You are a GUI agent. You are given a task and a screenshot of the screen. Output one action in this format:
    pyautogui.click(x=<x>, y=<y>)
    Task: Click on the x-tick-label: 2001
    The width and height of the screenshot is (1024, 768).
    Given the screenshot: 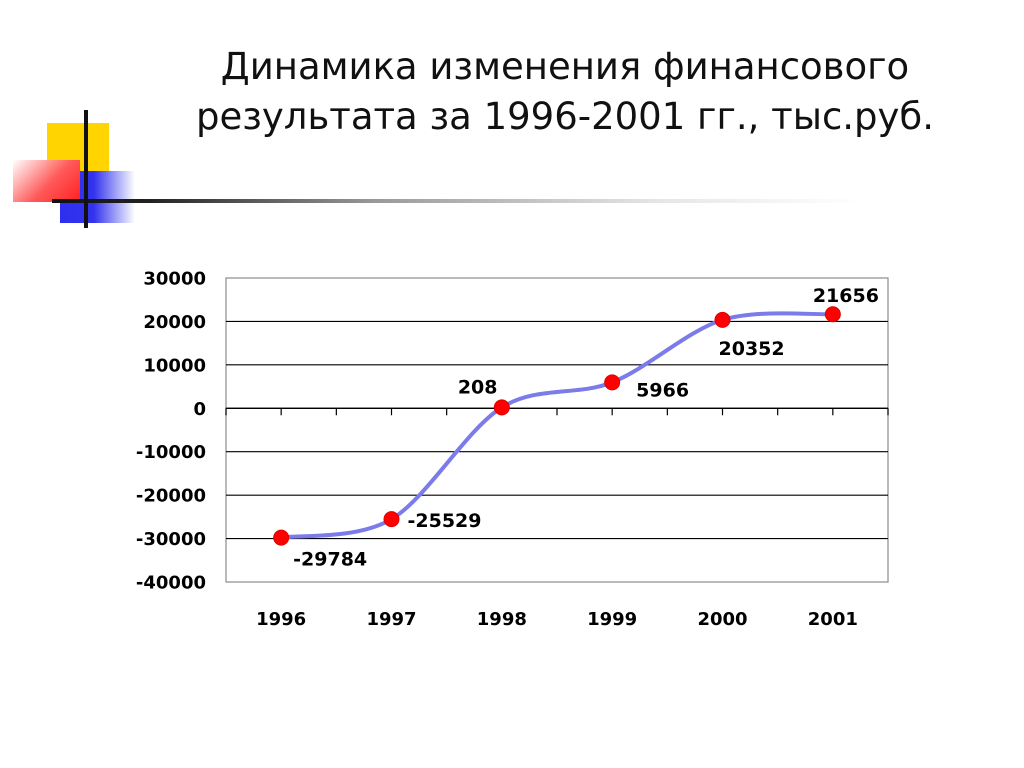 What is the action you would take?
    pyautogui.click(x=833, y=619)
    